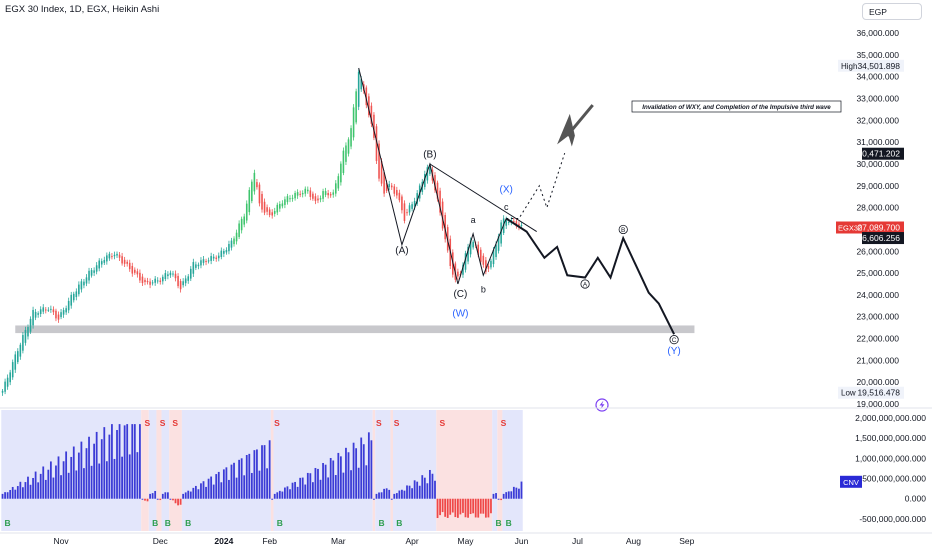 The image size is (932, 550). What do you see at coordinates (892, 11) in the screenshot?
I see `currency-selector: EGP` at bounding box center [892, 11].